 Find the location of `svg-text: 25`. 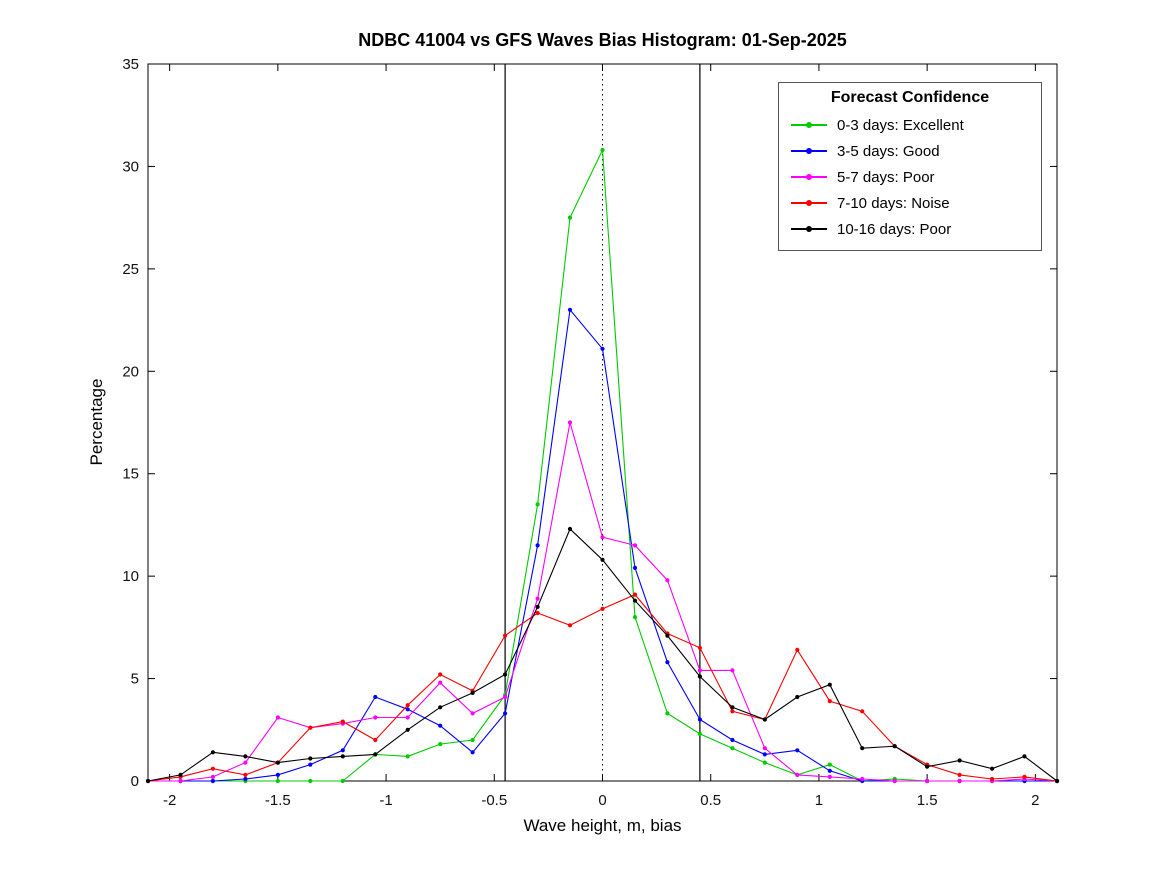

svg-text: 25 is located at coordinates (130, 269).